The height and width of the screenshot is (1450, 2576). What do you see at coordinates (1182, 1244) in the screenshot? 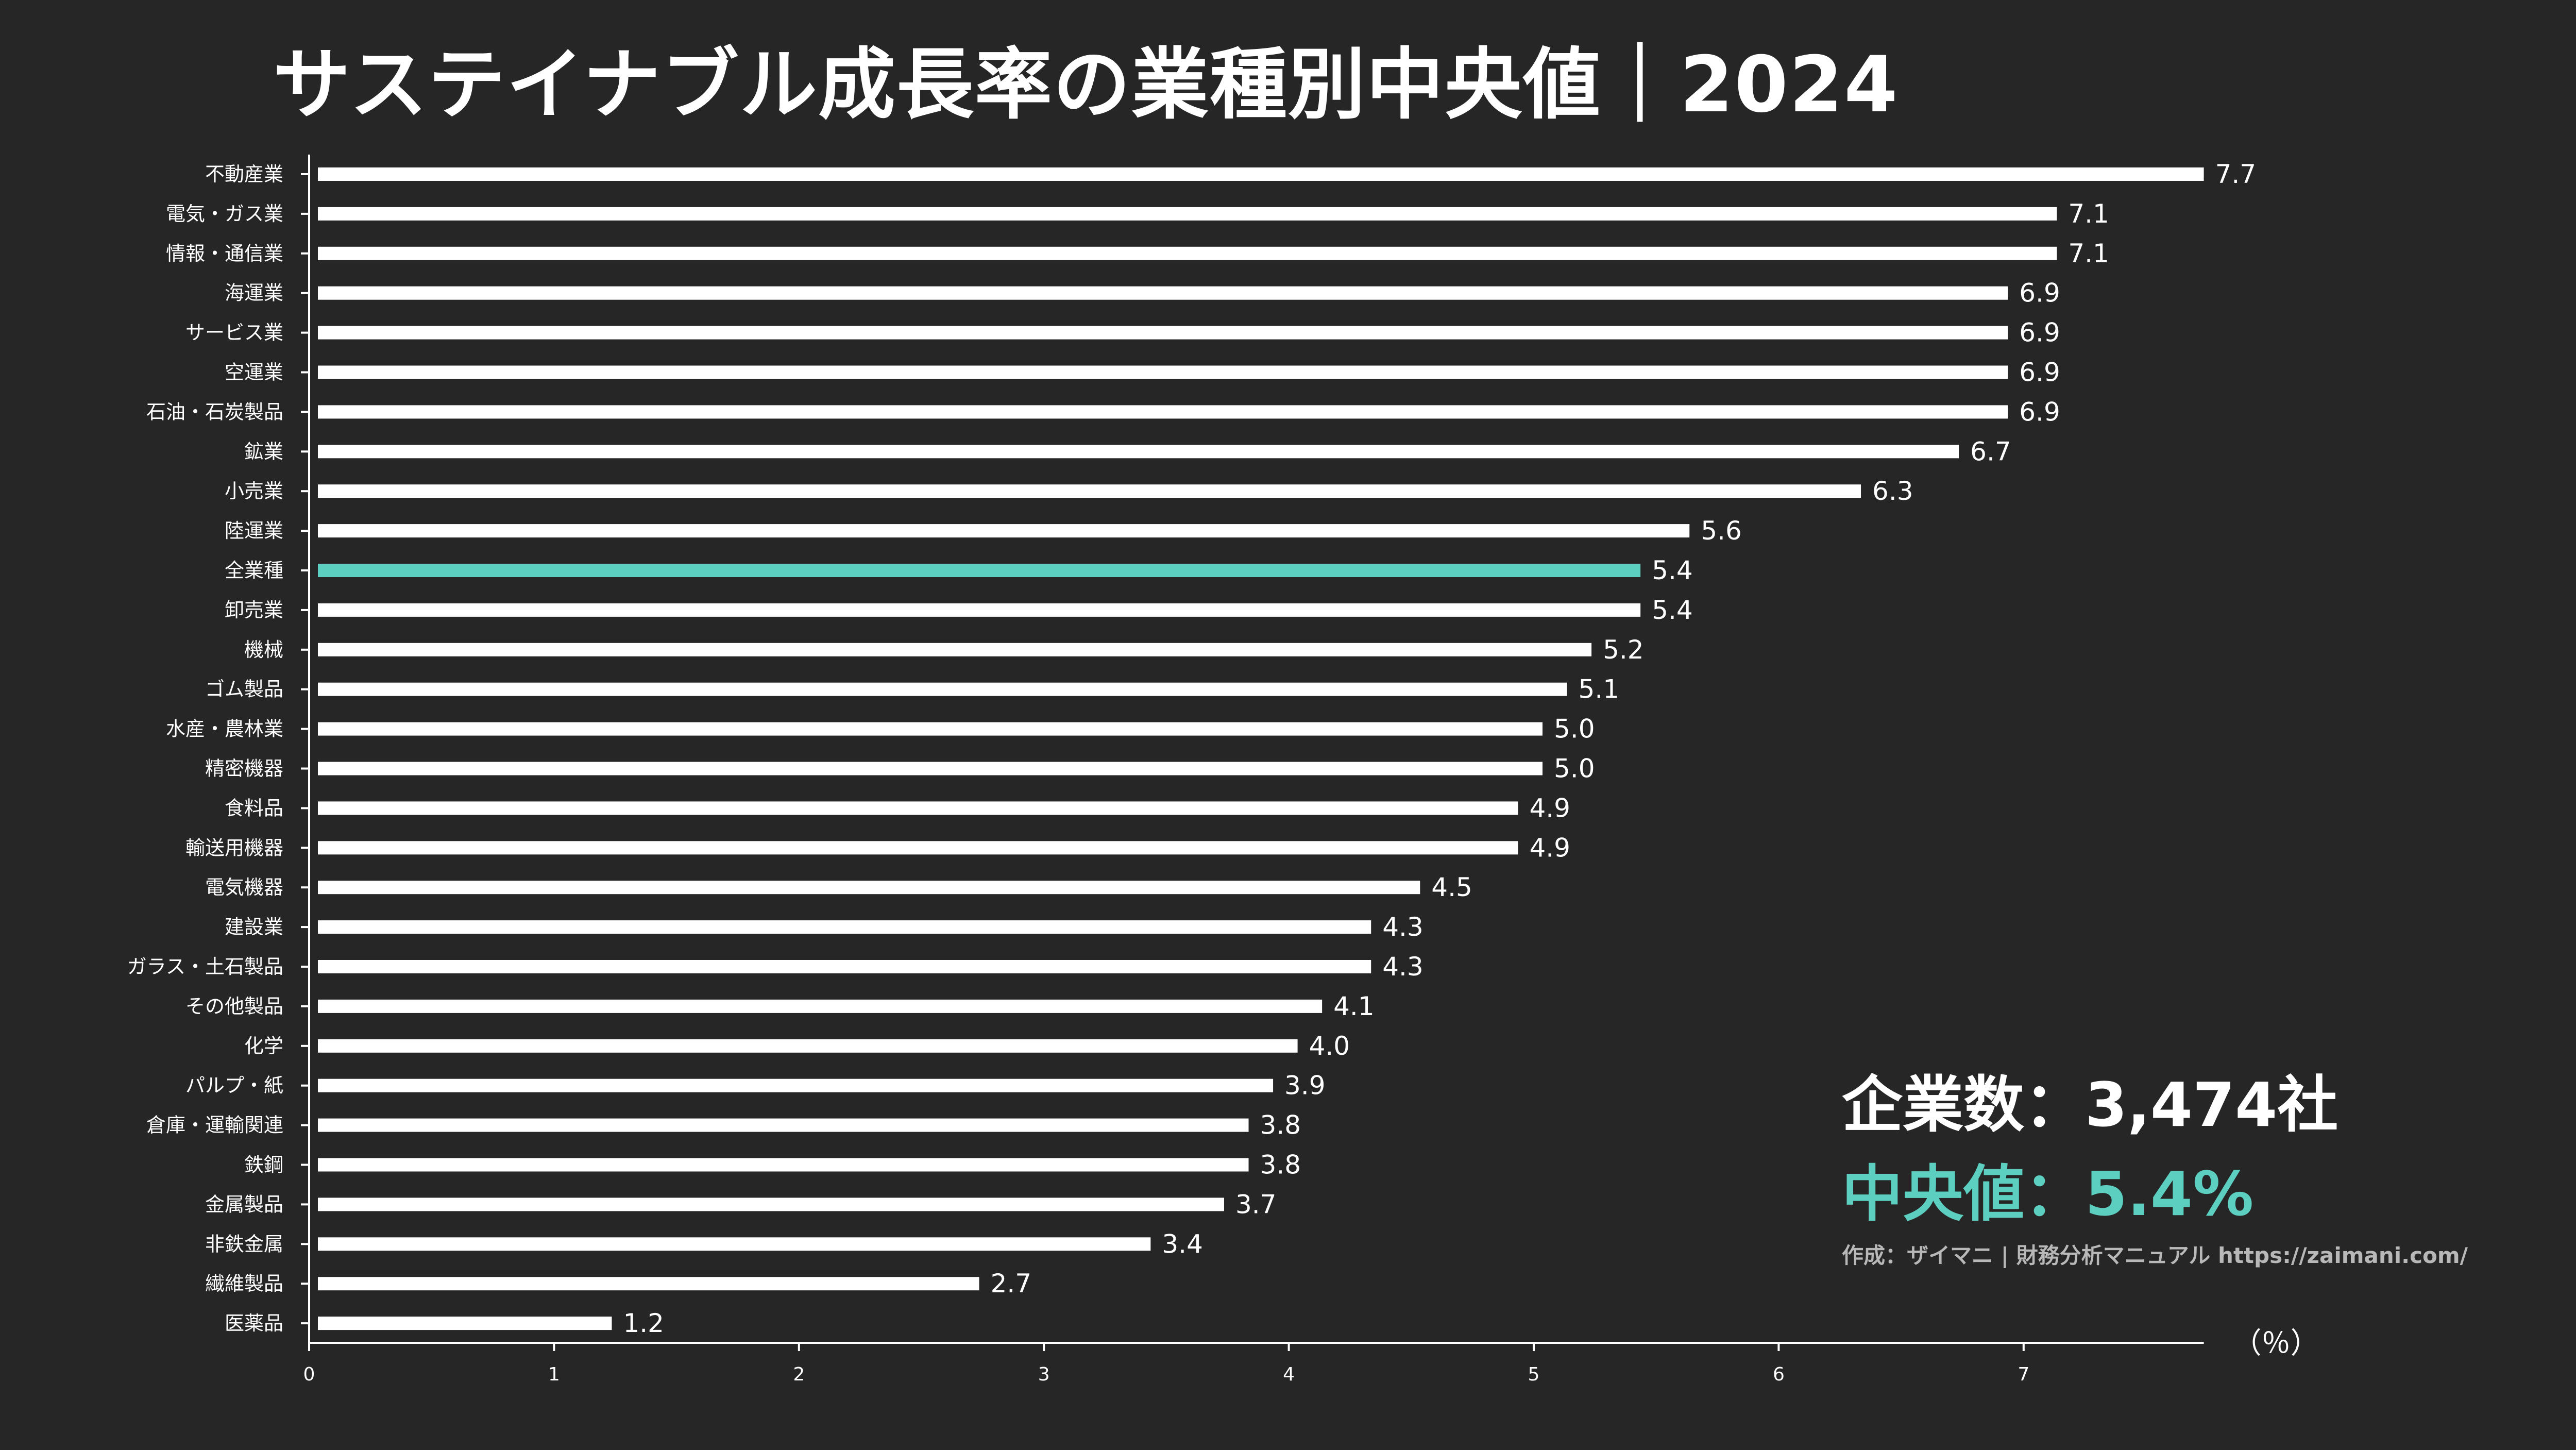
I see `value-label-27: 3.4` at bounding box center [1182, 1244].